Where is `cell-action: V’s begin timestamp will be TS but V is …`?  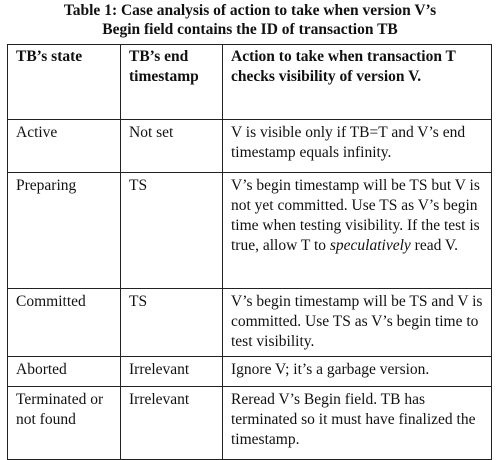
cell-action: V’s begin timestamp will be TS but V is … is located at coordinates (357, 230).